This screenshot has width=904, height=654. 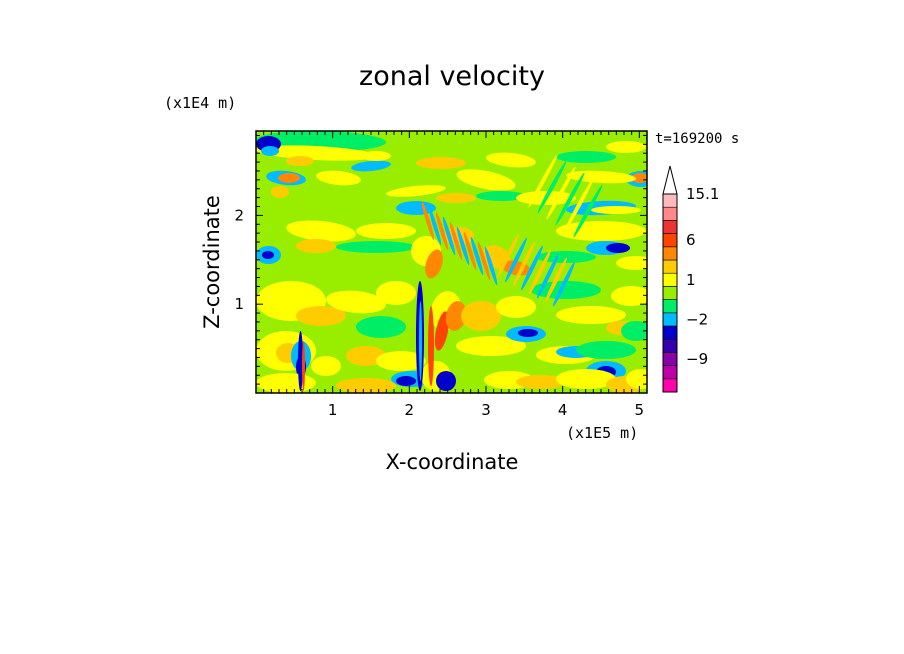 What do you see at coordinates (563, 410) in the screenshot?
I see `x-tick-label: 4` at bounding box center [563, 410].